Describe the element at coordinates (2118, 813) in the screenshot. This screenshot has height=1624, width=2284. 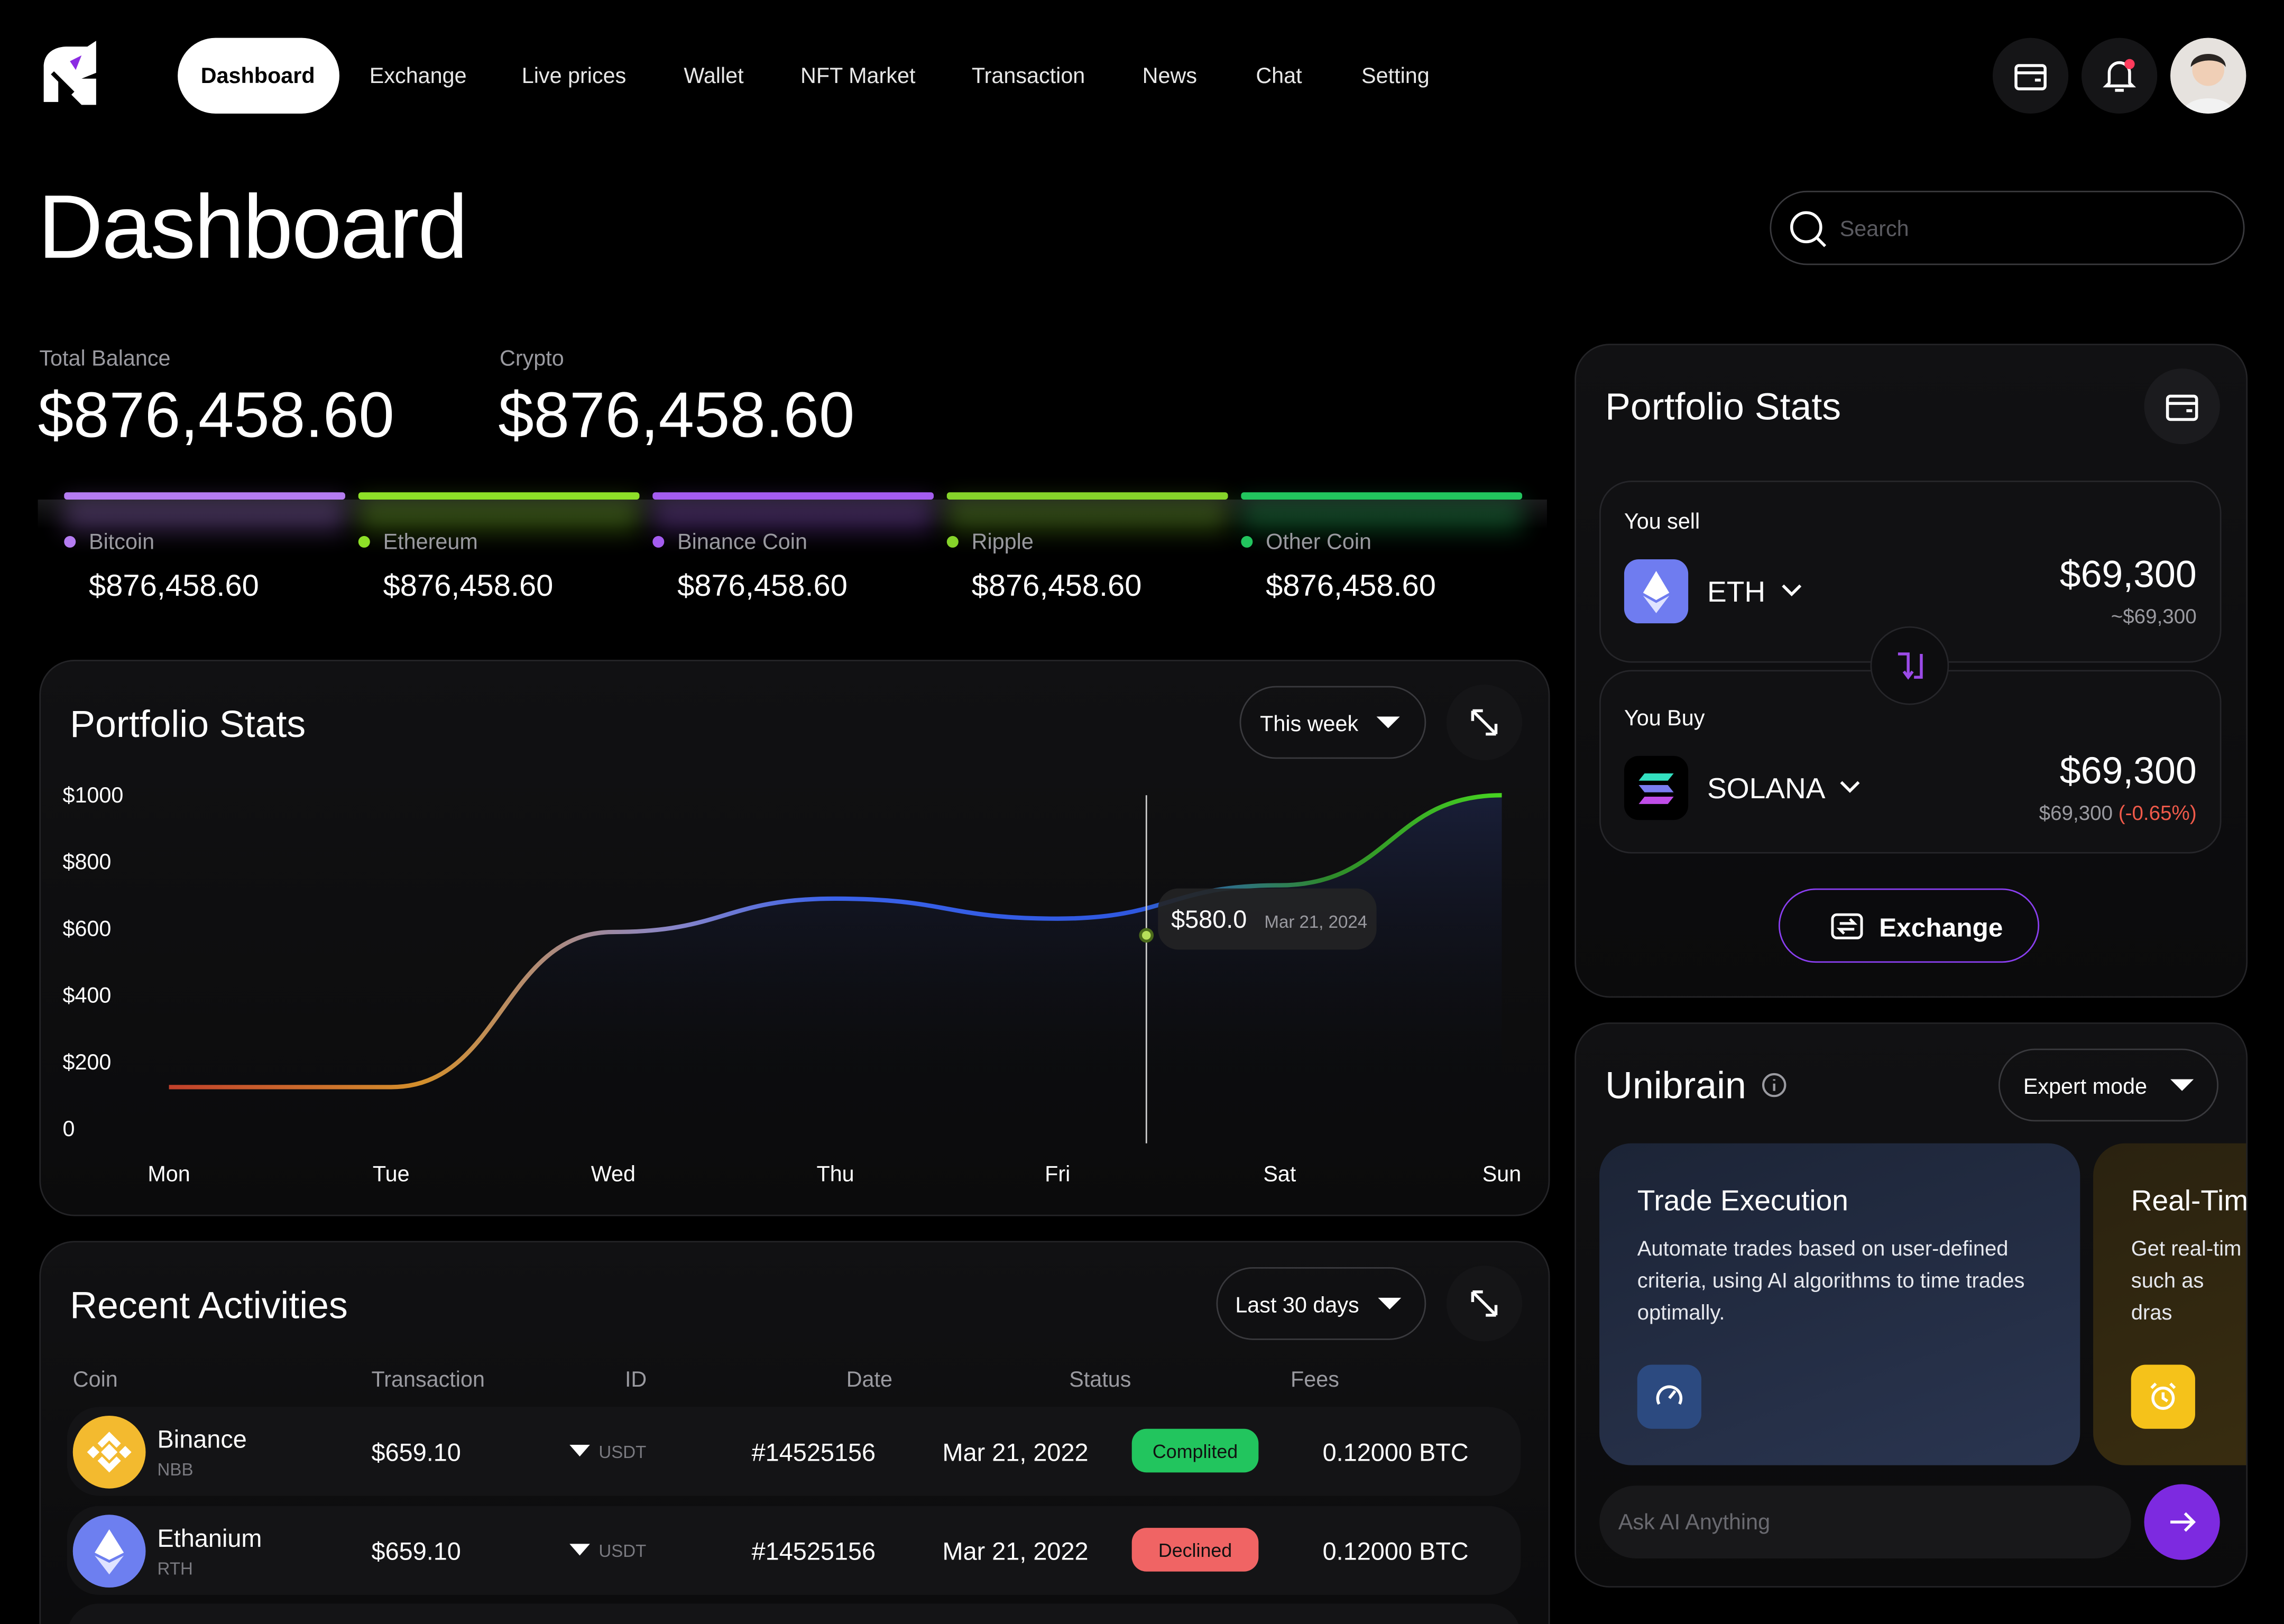
I see `buy-approx-line: $69,300 (-0.65%)` at that location.